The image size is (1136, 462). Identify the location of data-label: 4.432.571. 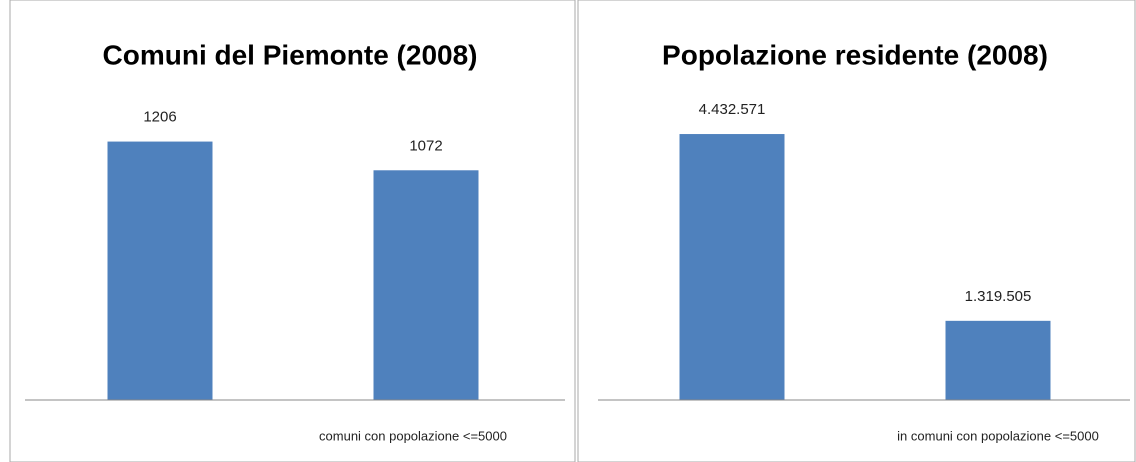
(732, 109).